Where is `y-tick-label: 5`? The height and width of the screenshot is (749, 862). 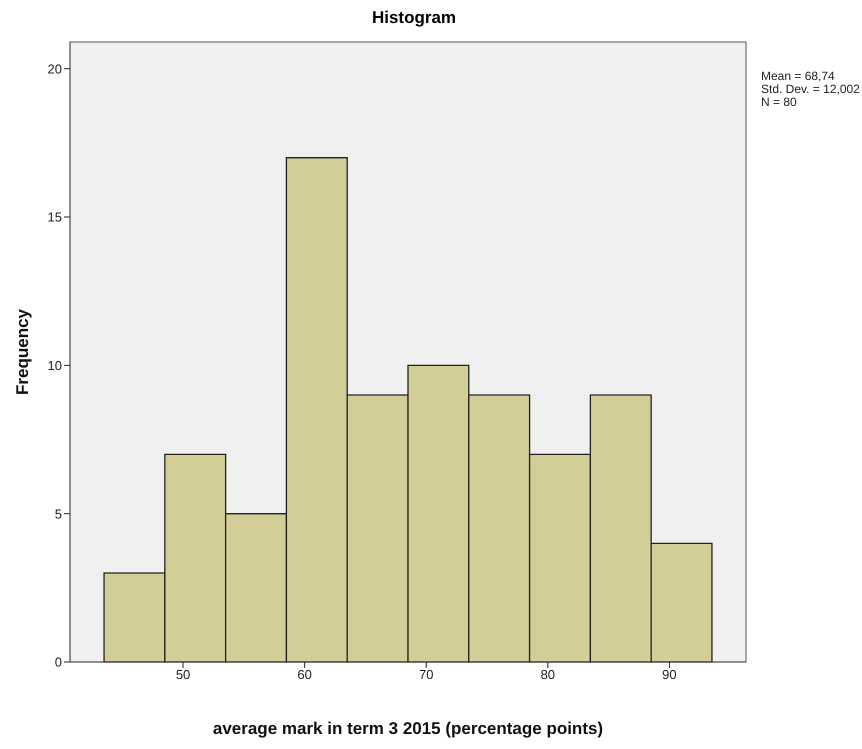
y-tick-label: 5 is located at coordinates (58, 514).